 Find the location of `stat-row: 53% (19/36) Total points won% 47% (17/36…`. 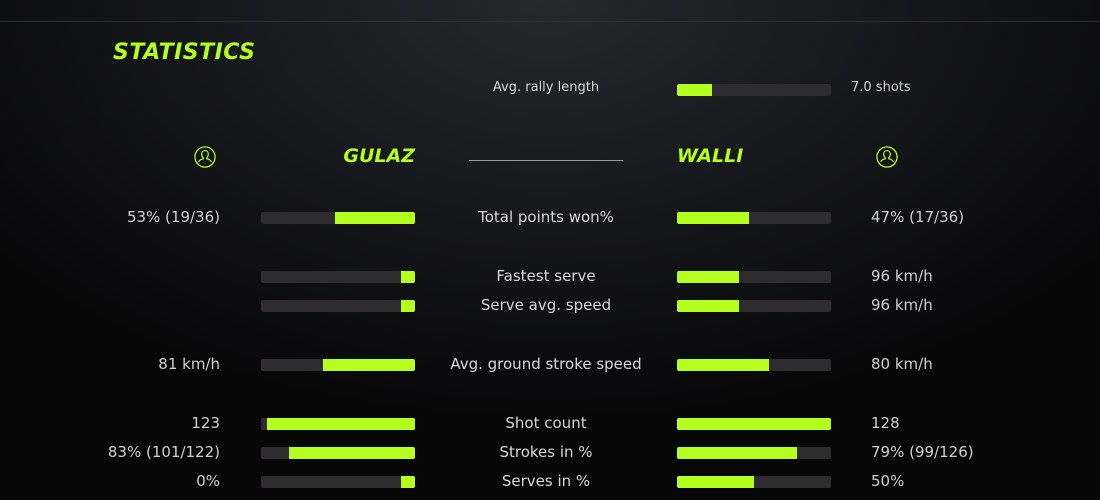

stat-row: 53% (19/36) Total points won% 47% (17/36… is located at coordinates (550, 218).